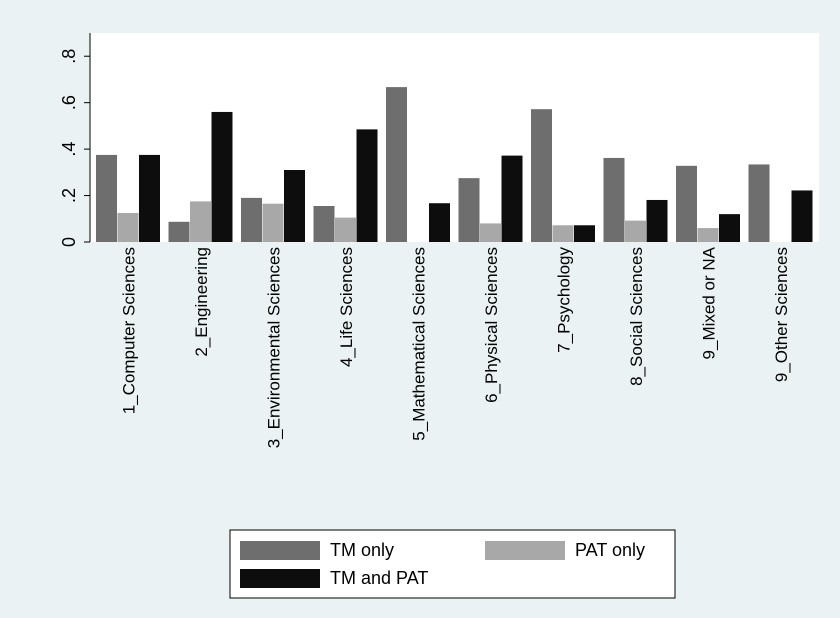  What do you see at coordinates (491, 325) in the screenshot?
I see `x-tick-label: 6_Physical Sciences` at bounding box center [491, 325].